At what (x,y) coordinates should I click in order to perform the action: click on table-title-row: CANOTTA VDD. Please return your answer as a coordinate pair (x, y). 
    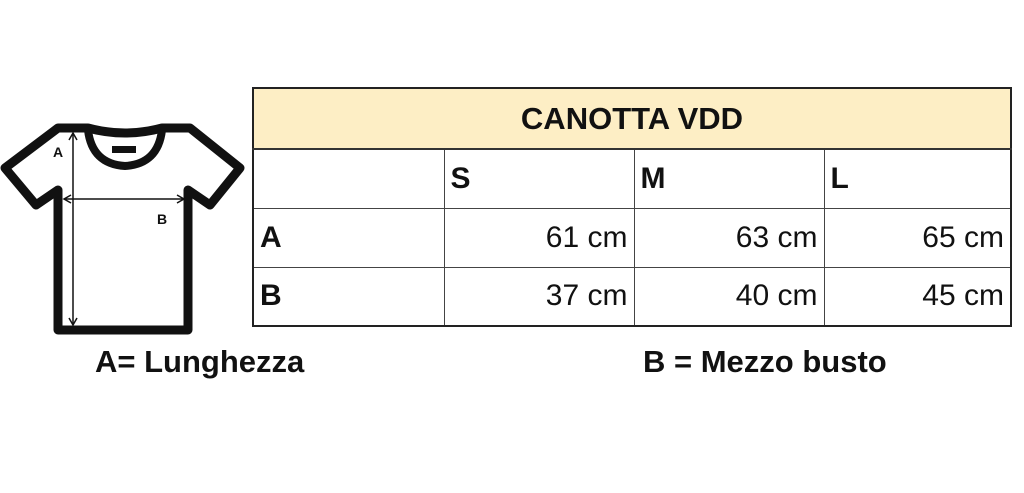
    Looking at the image, I should click on (632, 118).